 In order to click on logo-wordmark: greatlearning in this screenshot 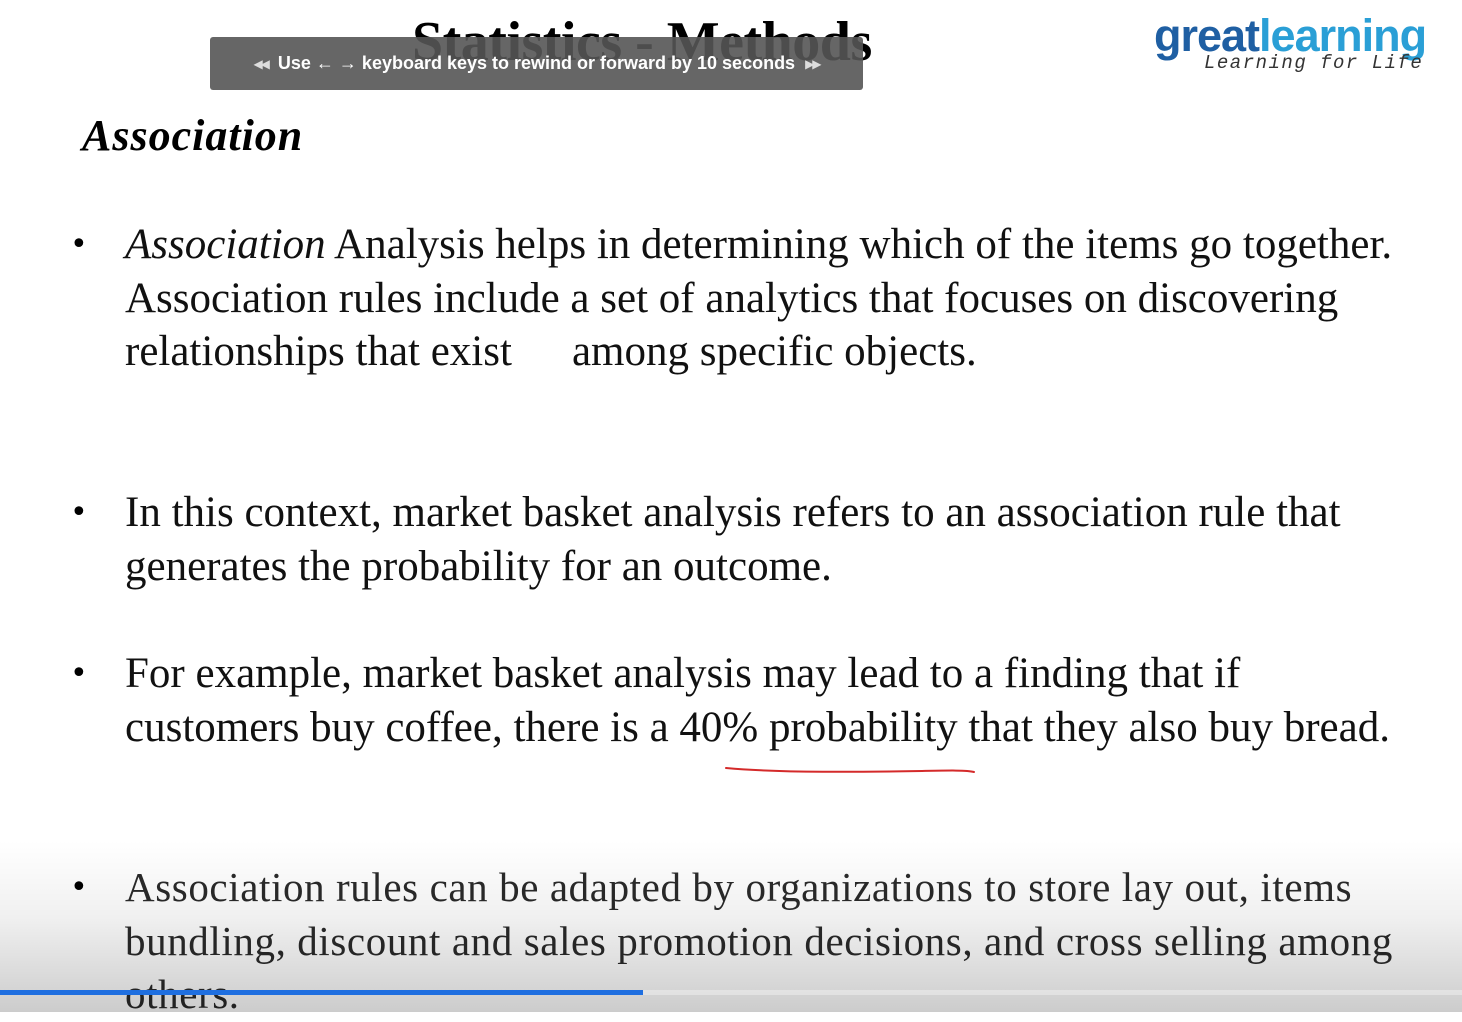, I will do `click(1290, 36)`.